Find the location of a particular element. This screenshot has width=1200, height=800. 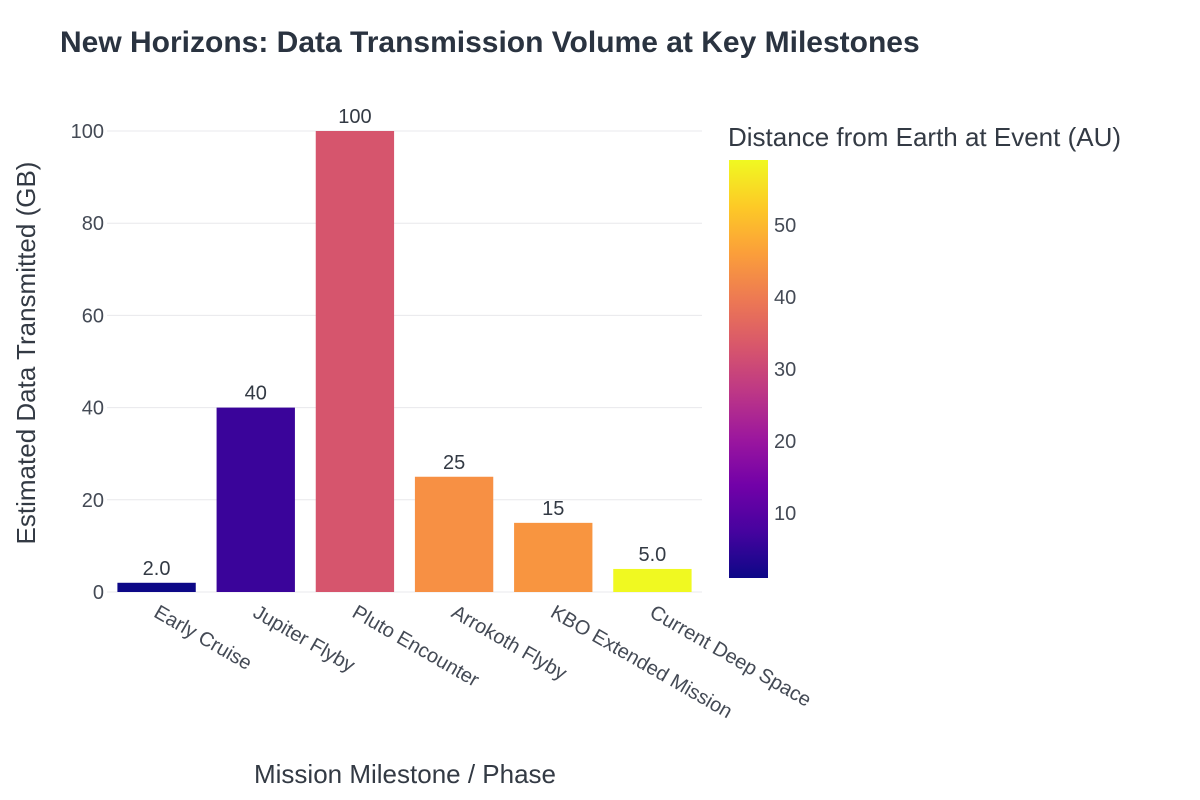

colorbar-tick-labels: 10 20 30 40 50 is located at coordinates (785, 370).